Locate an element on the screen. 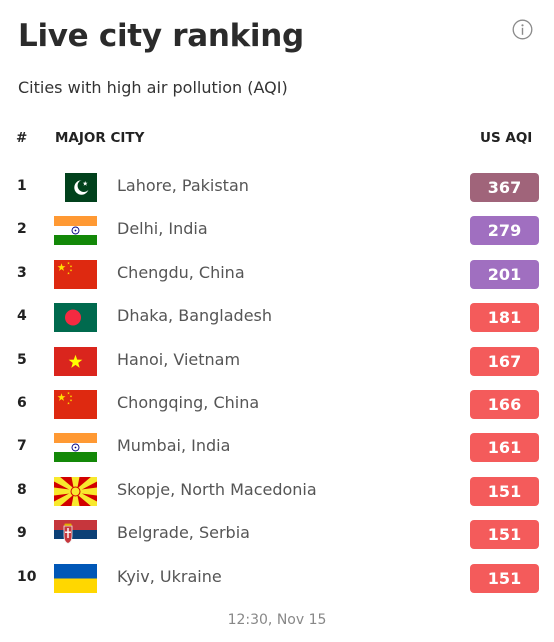 This screenshot has height=642, width=554. north-macedonia-flag-icon is located at coordinates (75, 491).